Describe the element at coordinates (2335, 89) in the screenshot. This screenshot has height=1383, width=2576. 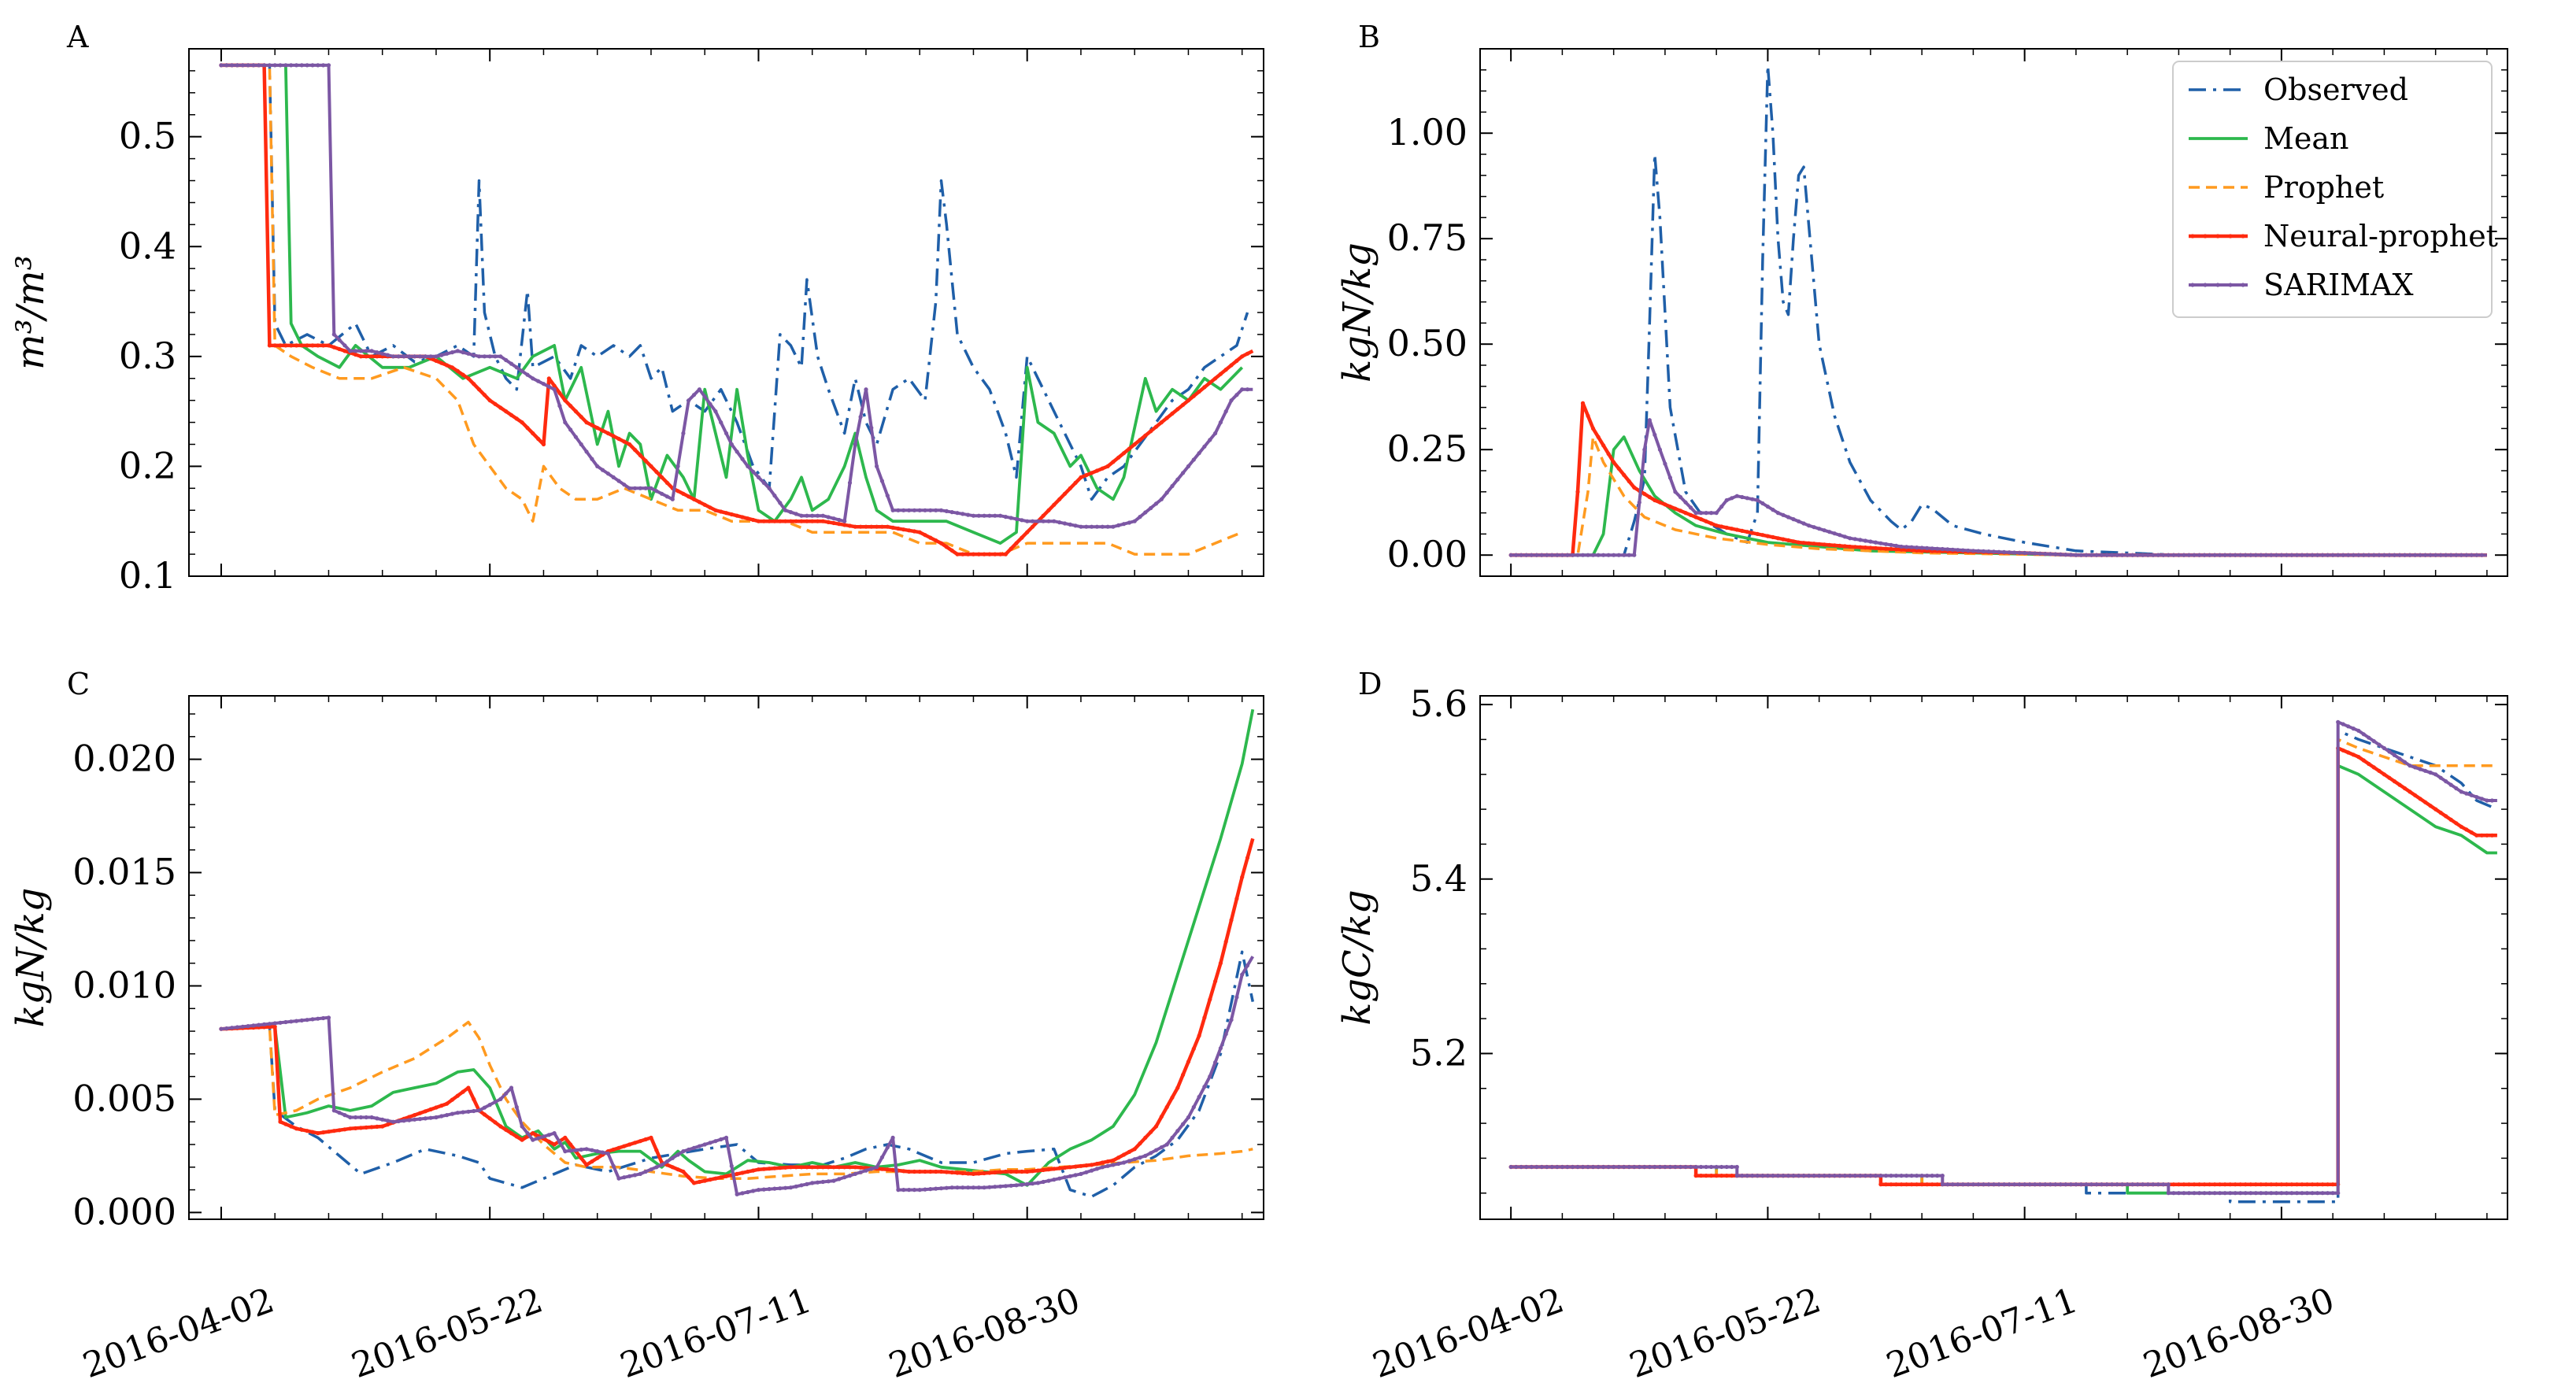
I see `legend-label: Observed` at that location.